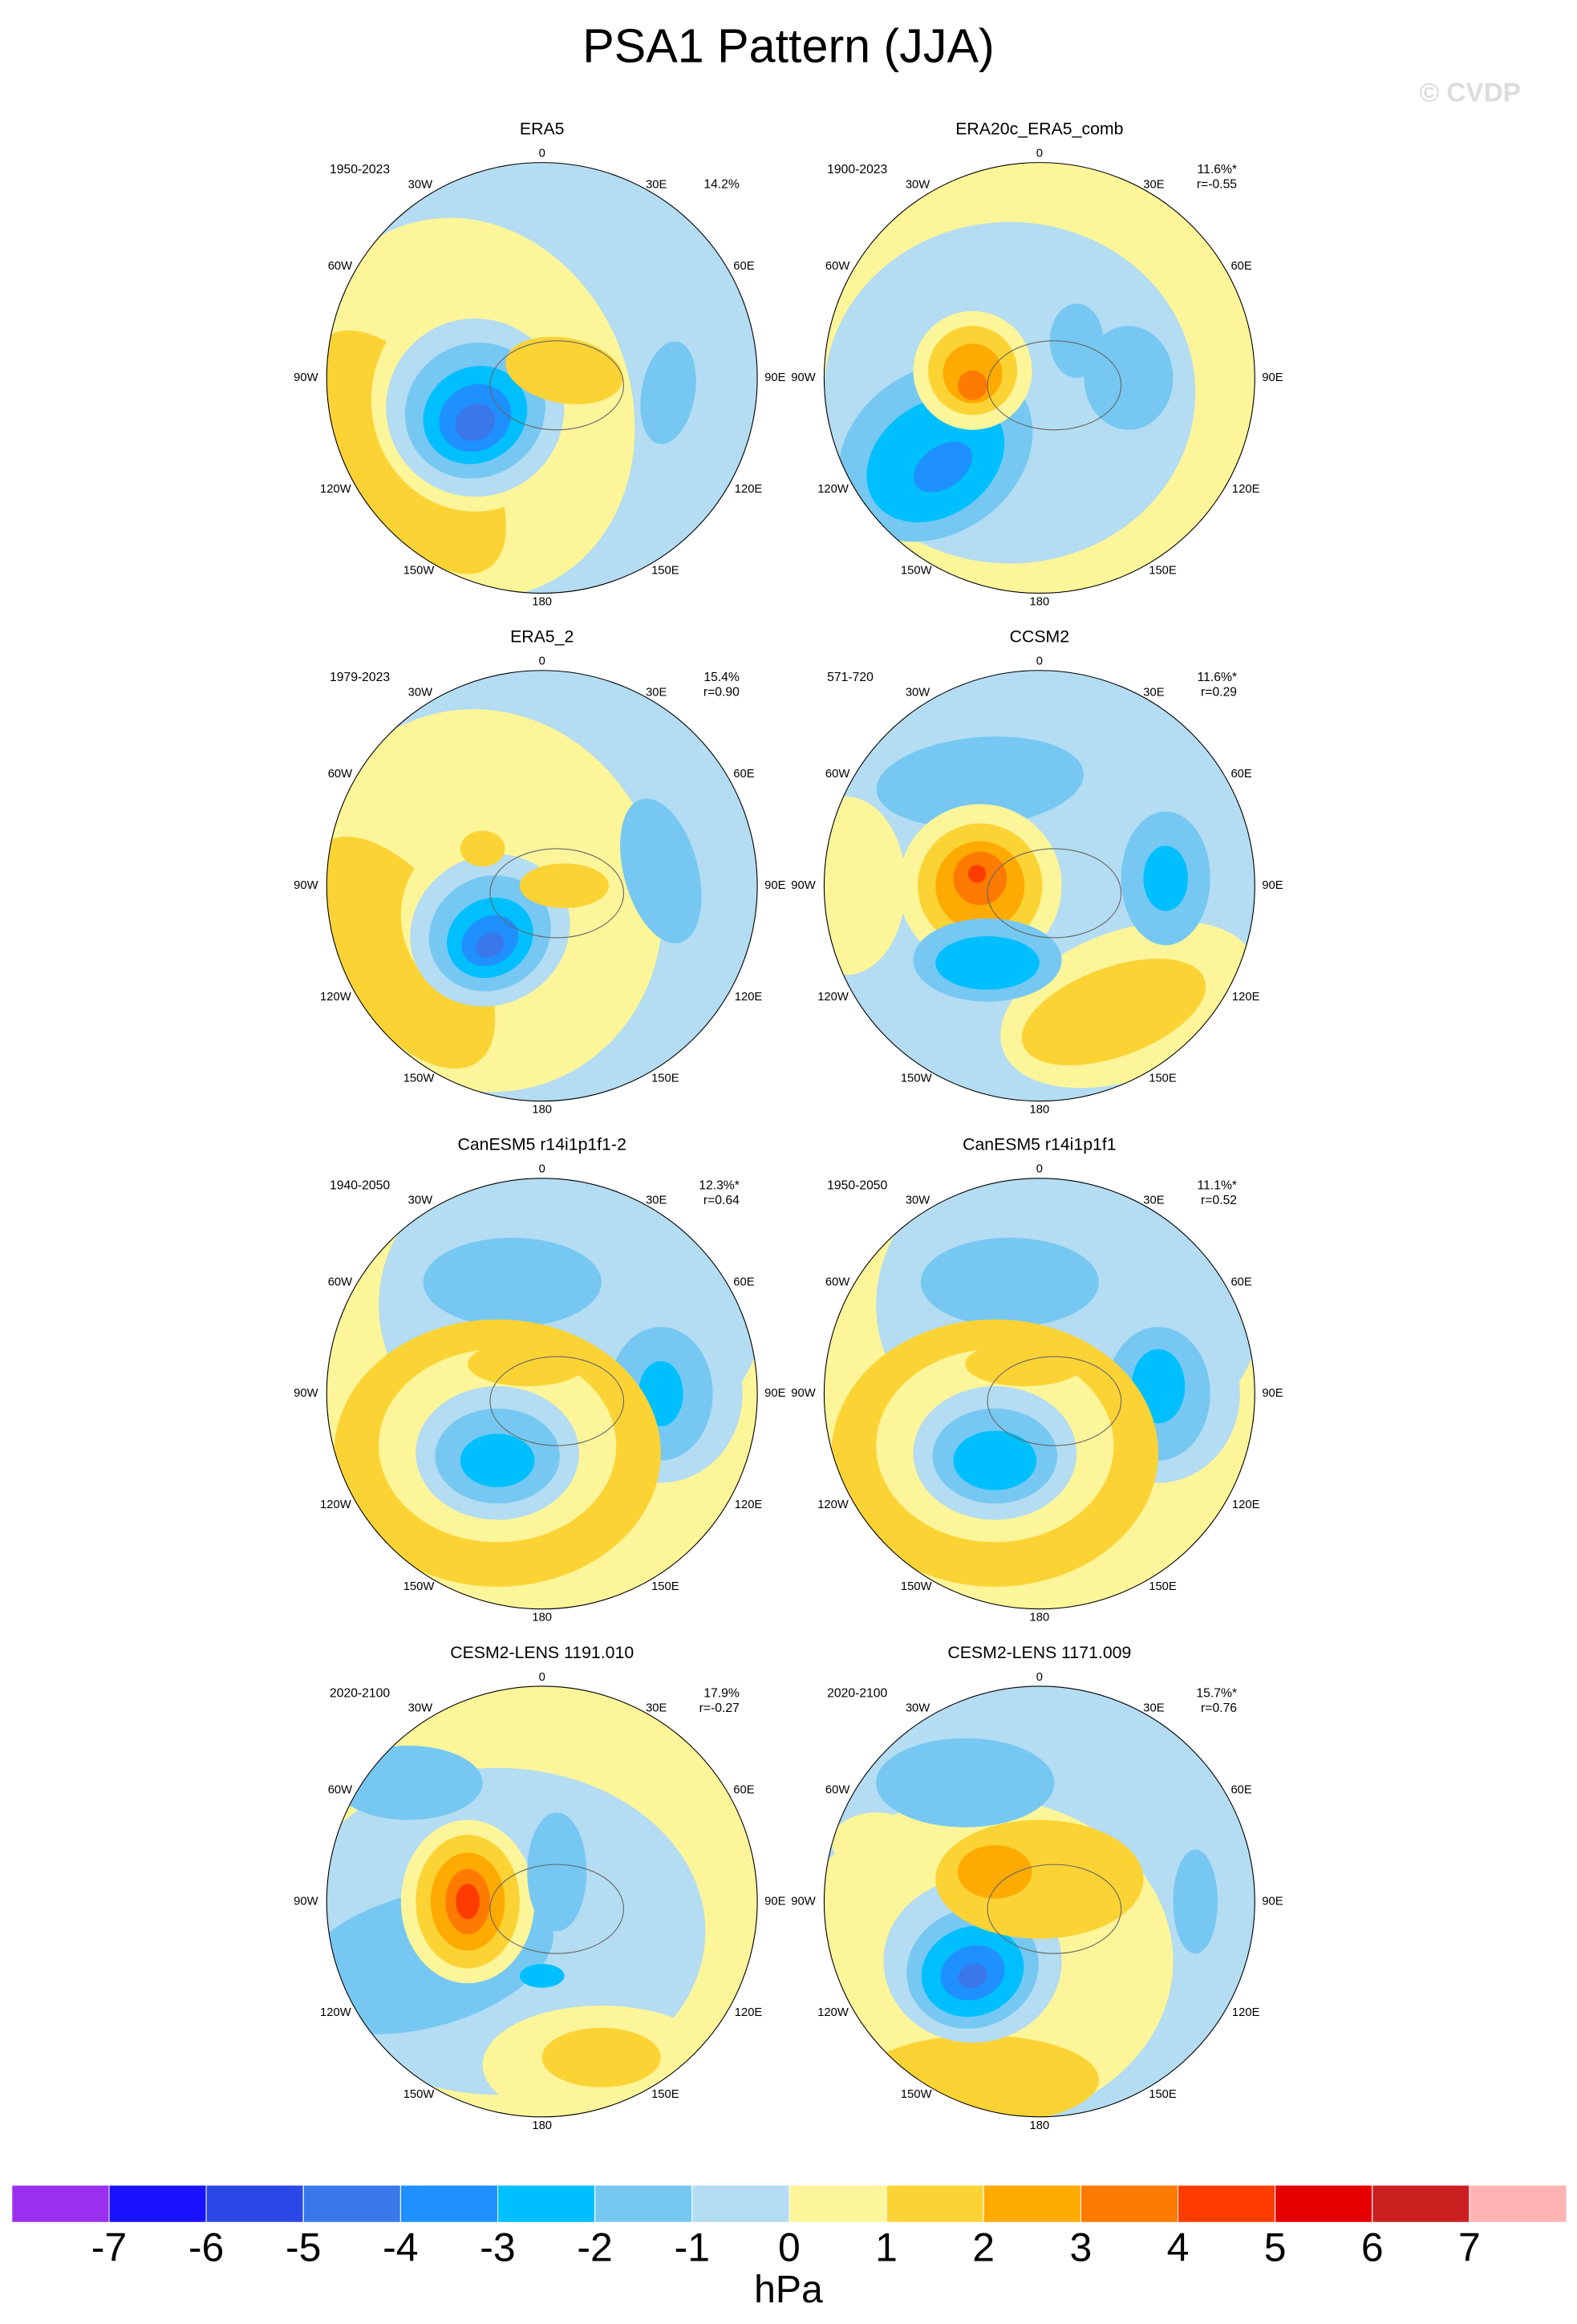  What do you see at coordinates (1080, 2247) in the screenshot?
I see `colorbar-tick-label: 3` at bounding box center [1080, 2247].